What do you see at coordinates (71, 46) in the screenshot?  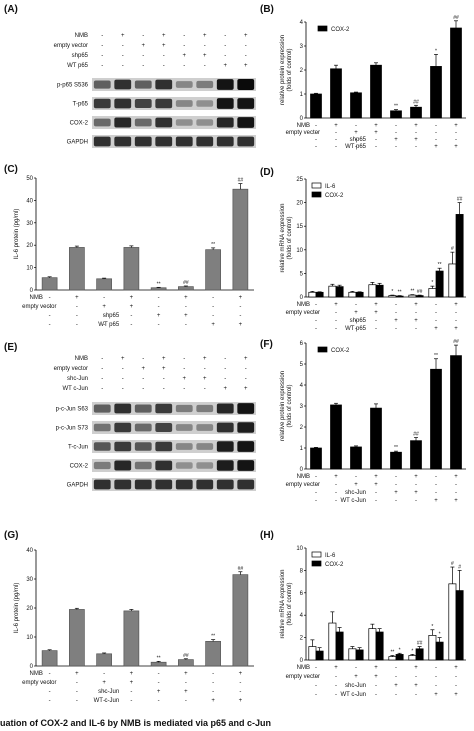 I see `condition-label: empty vector` at bounding box center [71, 46].